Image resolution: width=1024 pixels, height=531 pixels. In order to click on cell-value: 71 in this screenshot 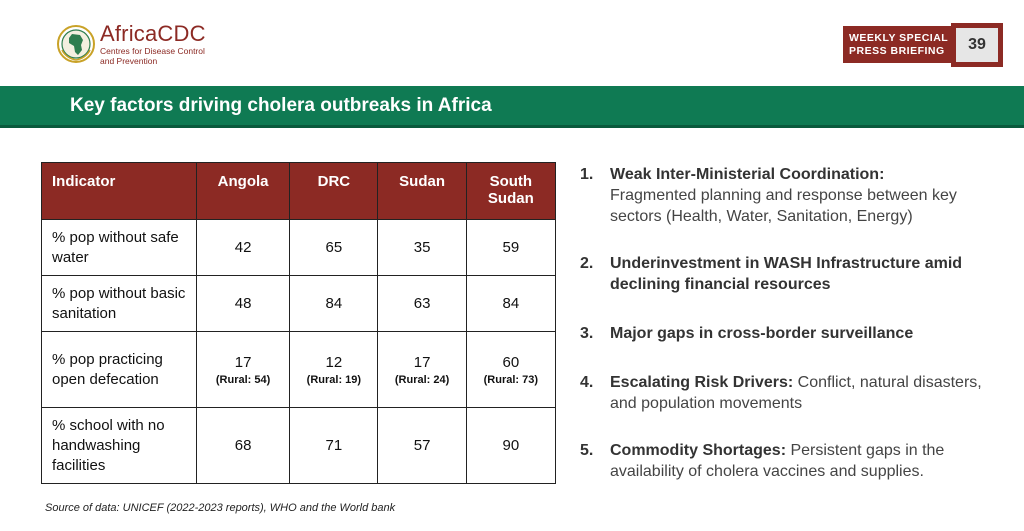, I will do `click(334, 445)`.